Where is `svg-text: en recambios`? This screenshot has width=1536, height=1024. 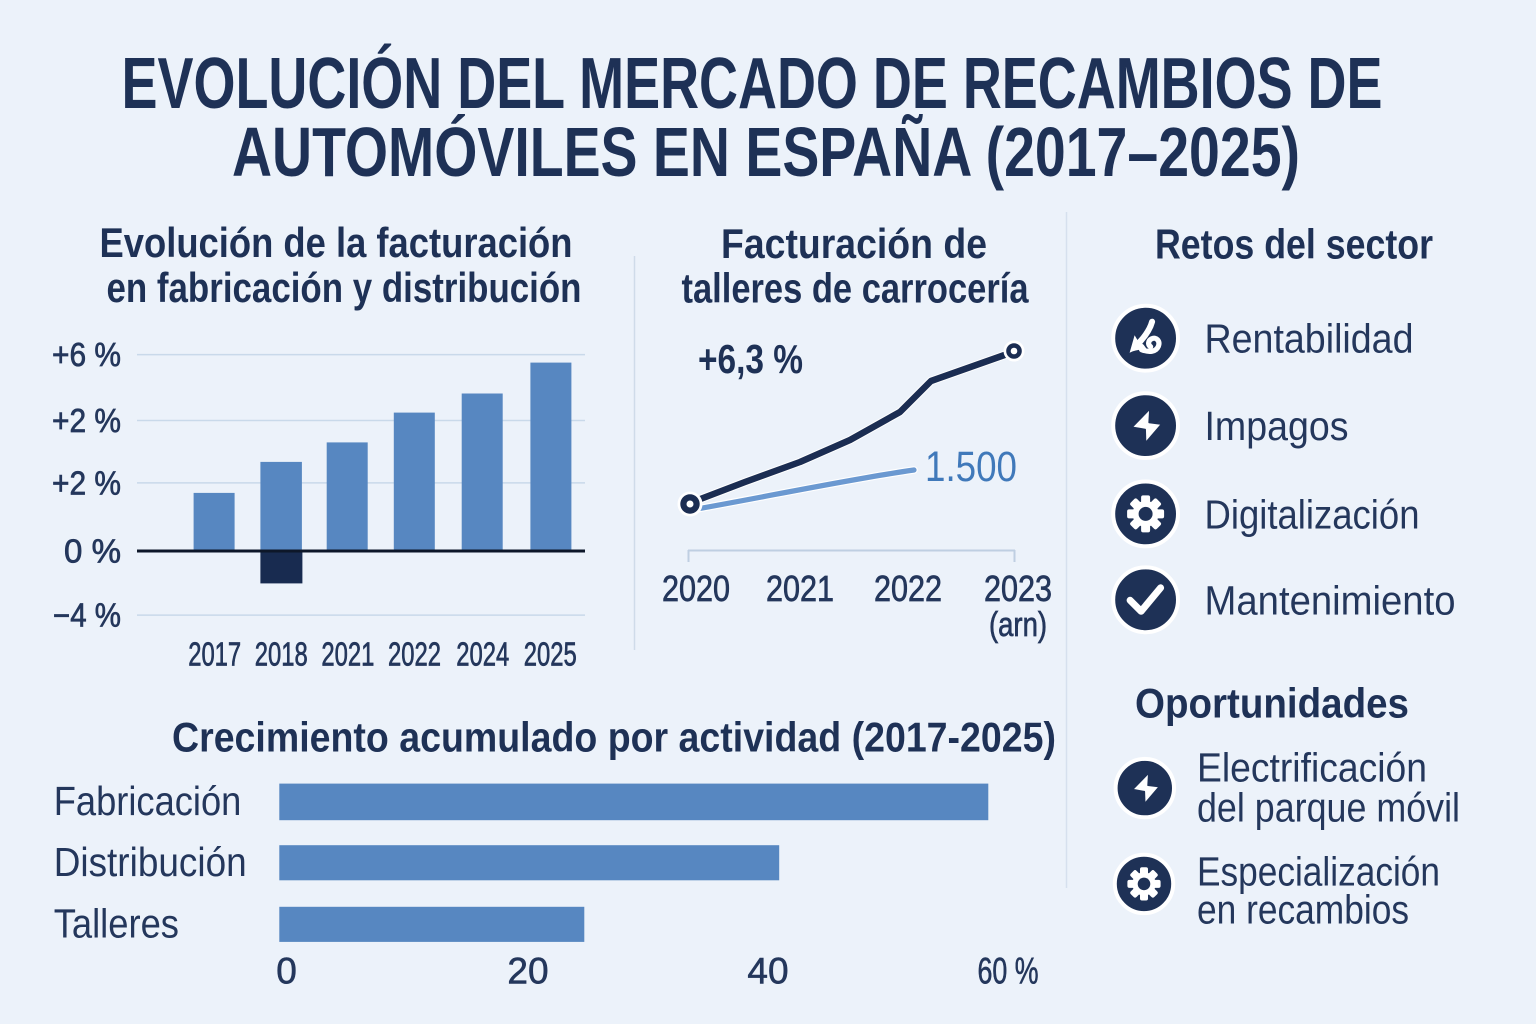
svg-text: en recambios is located at coordinates (1303, 909).